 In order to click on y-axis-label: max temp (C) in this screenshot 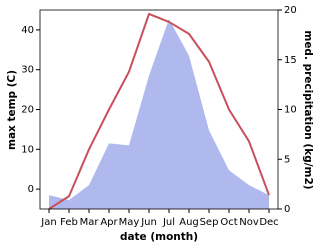, I will do `click(12, 110)`.